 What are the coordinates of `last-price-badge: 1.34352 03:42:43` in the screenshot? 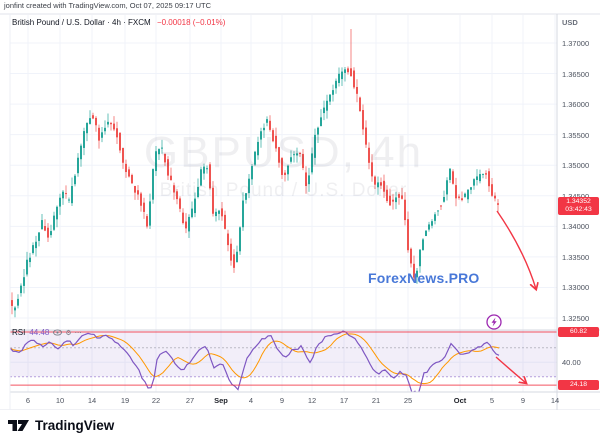 It's located at (578, 206).